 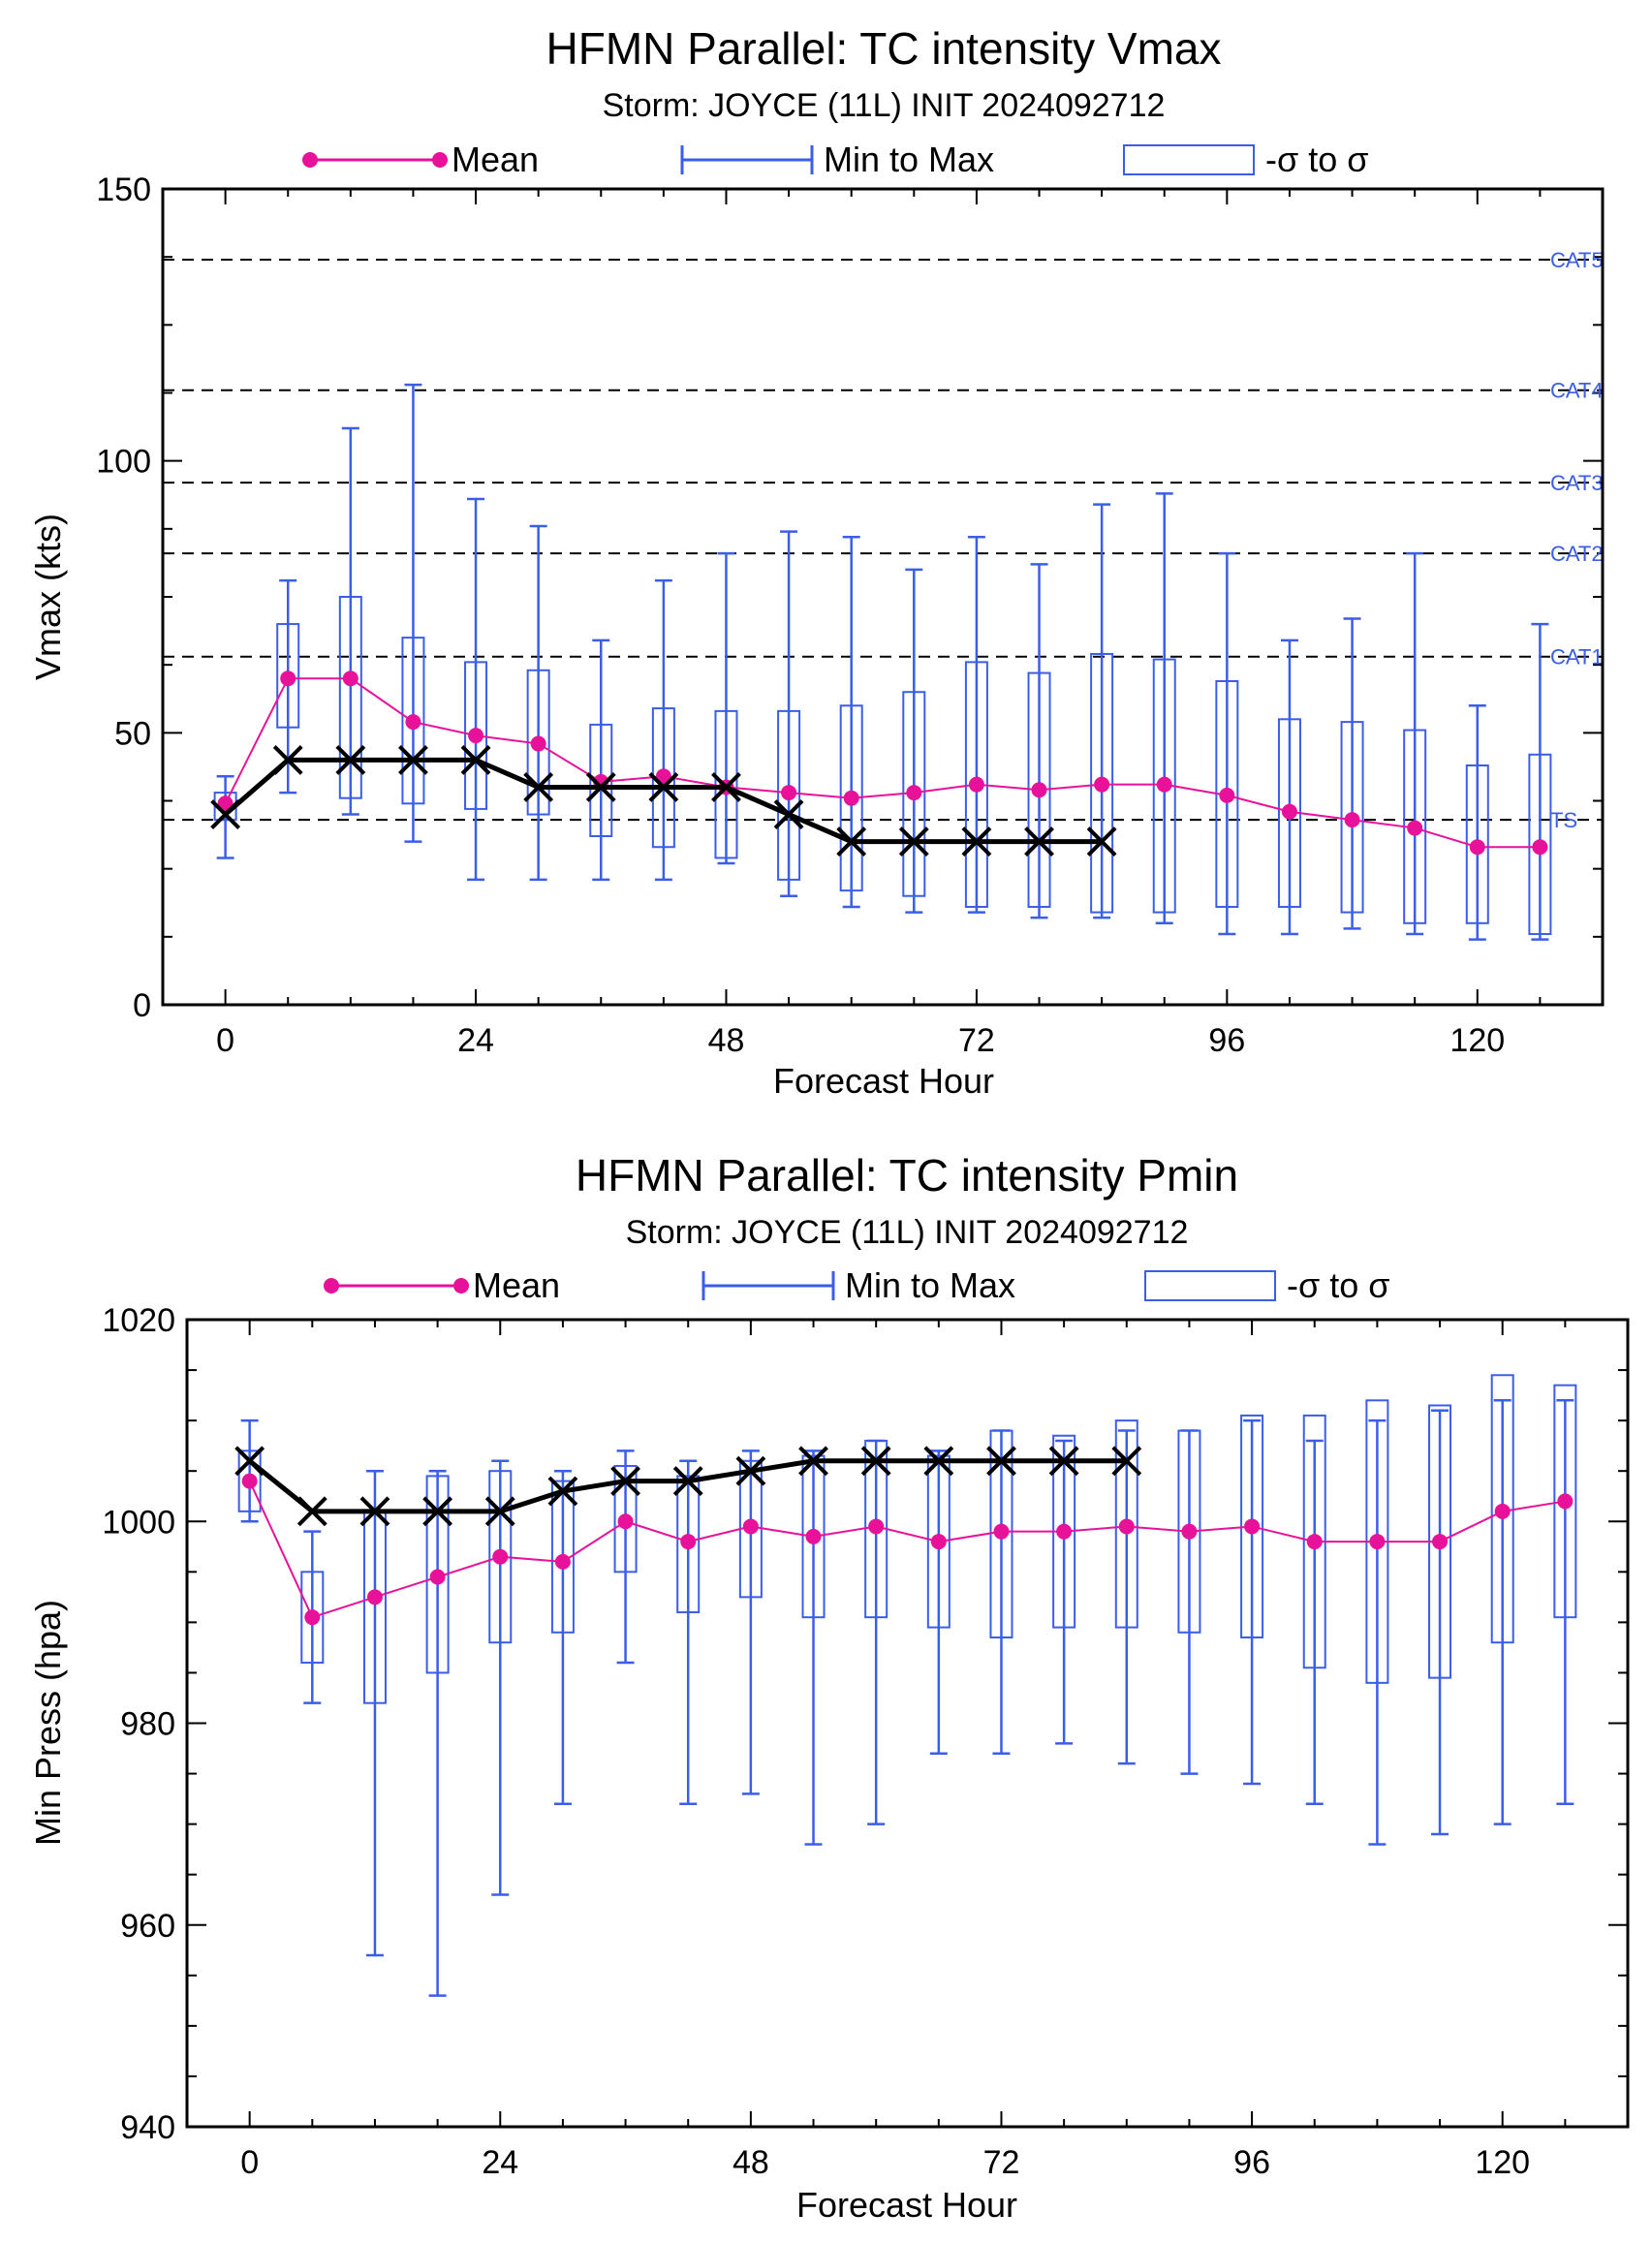 What do you see at coordinates (883, 1081) in the screenshot?
I see `vmax-x-axis-title: Forecast Hour` at bounding box center [883, 1081].